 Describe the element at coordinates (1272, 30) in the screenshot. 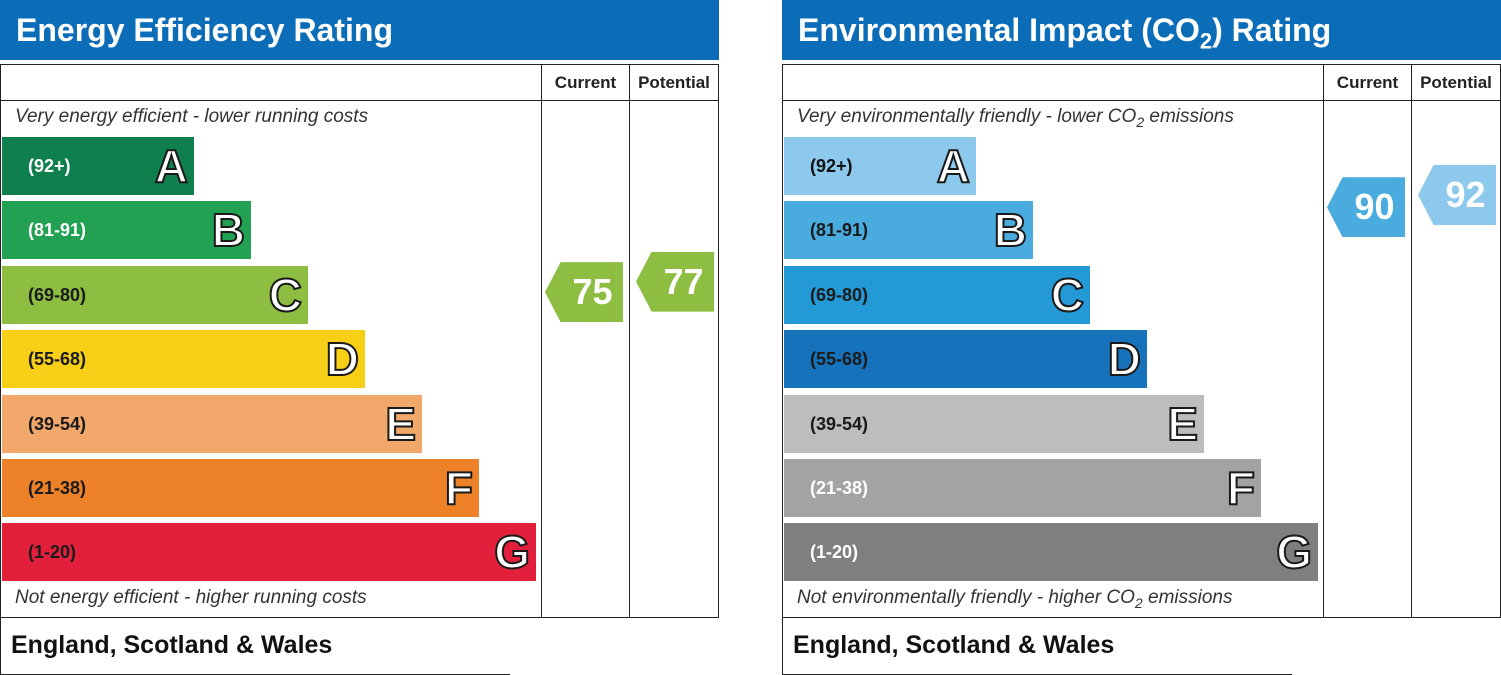

I see `chart-title-text-end: ) Rating` at that location.